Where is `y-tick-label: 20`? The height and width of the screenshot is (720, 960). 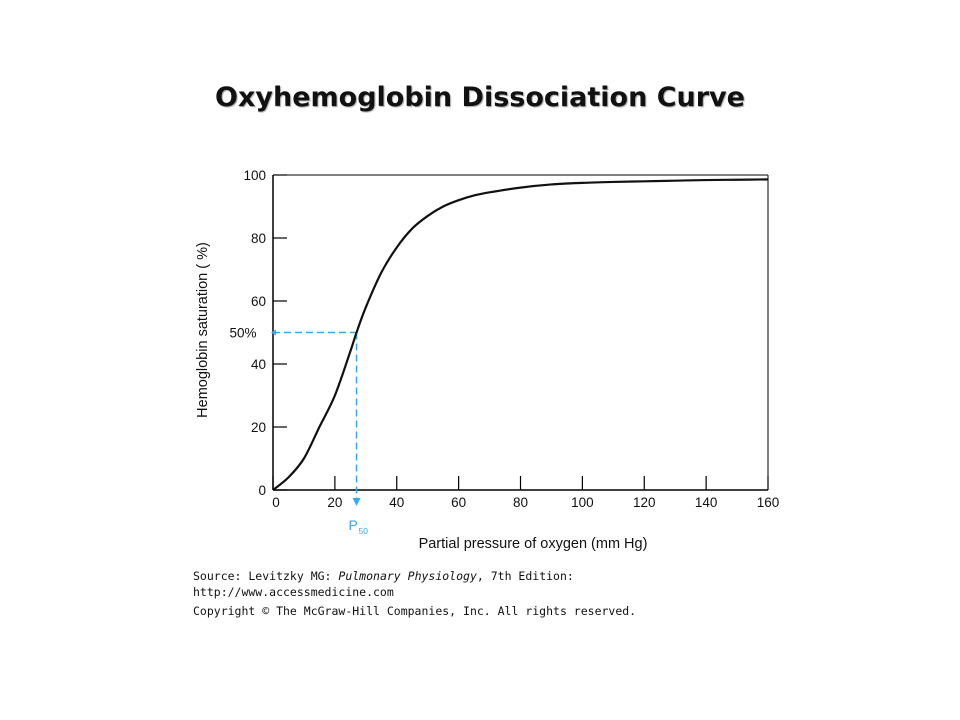 y-tick-label: 20 is located at coordinates (258, 427).